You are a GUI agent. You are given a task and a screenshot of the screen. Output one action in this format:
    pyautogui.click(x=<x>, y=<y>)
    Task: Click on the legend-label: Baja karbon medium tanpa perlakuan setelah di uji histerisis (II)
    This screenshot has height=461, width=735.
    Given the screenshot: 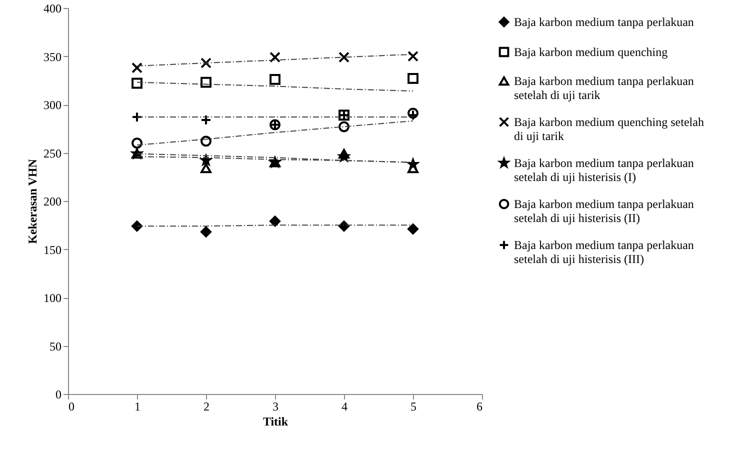 What is the action you would take?
    pyautogui.click(x=604, y=211)
    